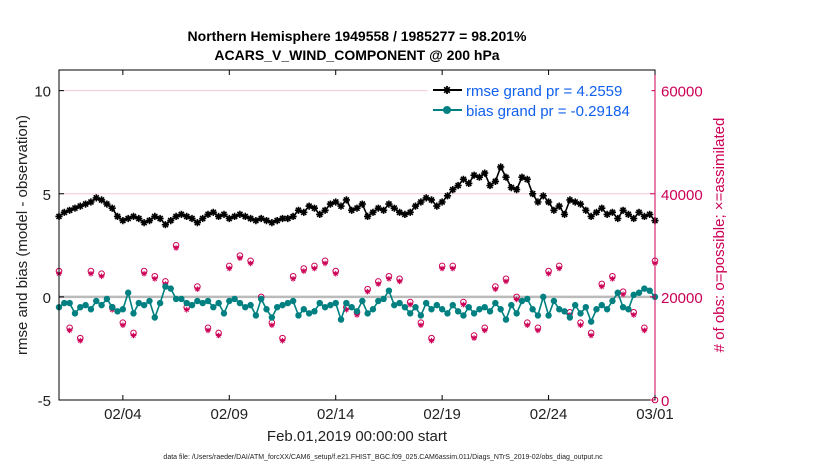  Describe the element at coordinates (447, 90) in the screenshot. I see `legend-rmse-star` at that location.